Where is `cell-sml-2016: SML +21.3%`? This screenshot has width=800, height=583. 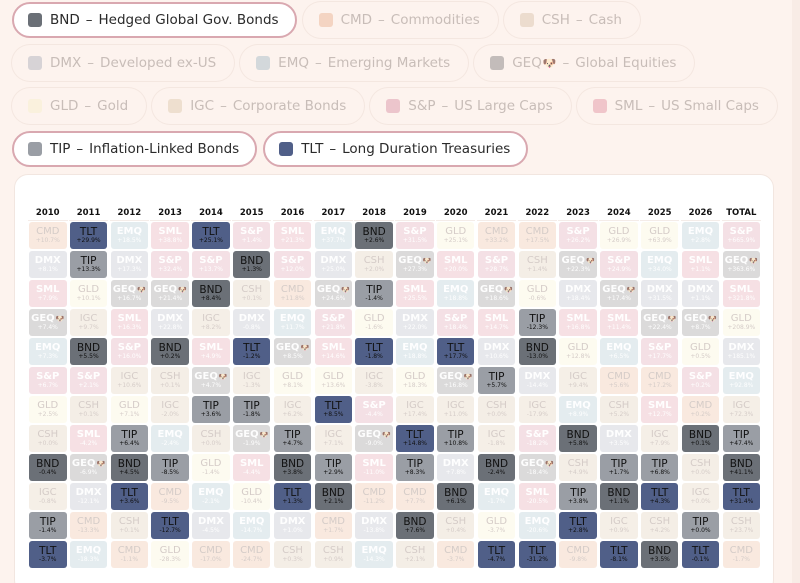 cell-sml-2016: SML +21.3% is located at coordinates (292, 235).